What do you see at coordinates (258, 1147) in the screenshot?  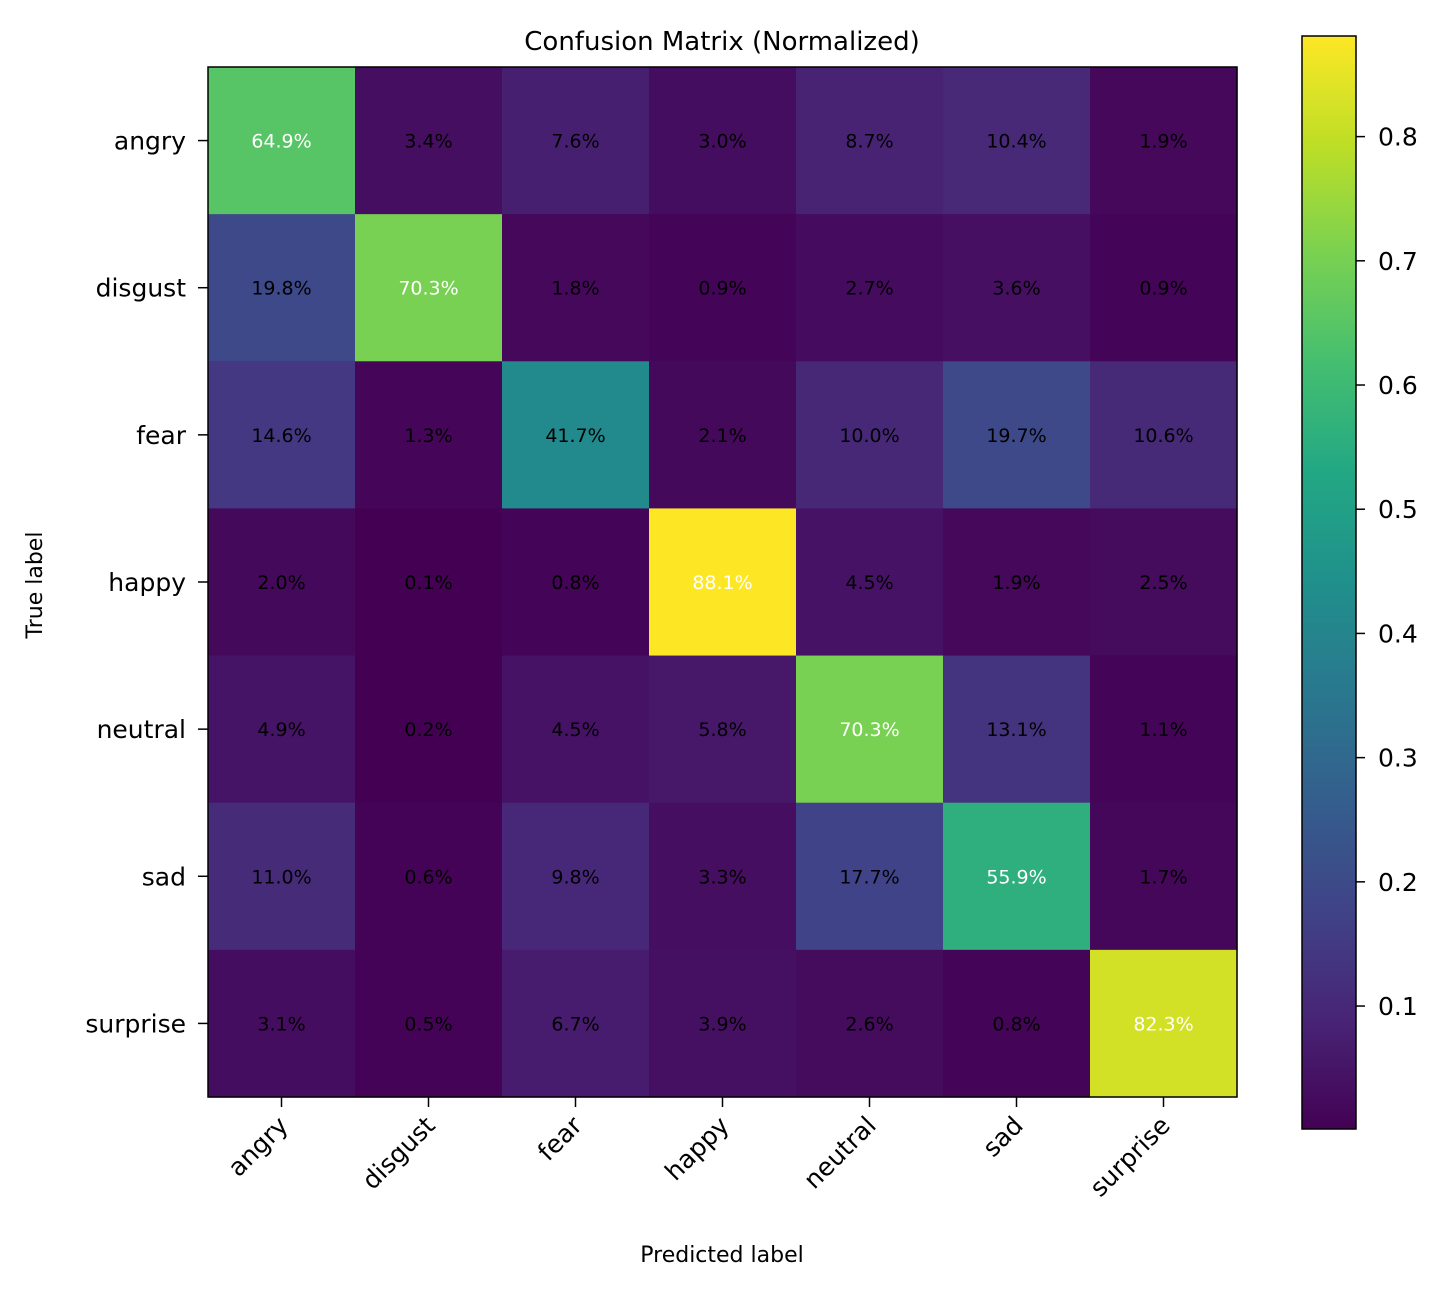 I see `x-tick-label: angry` at bounding box center [258, 1147].